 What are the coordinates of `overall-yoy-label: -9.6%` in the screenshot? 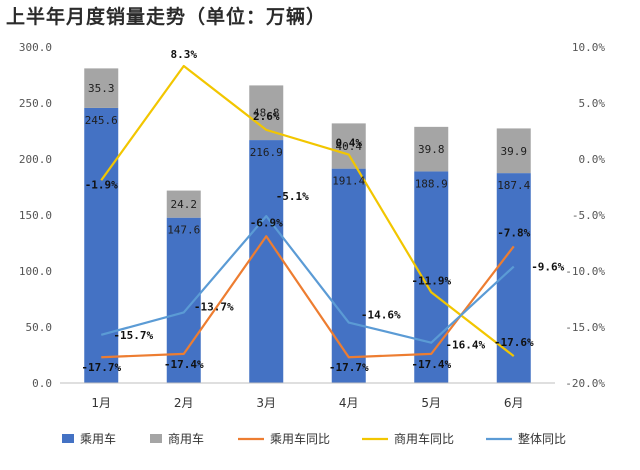 It's located at (547, 267).